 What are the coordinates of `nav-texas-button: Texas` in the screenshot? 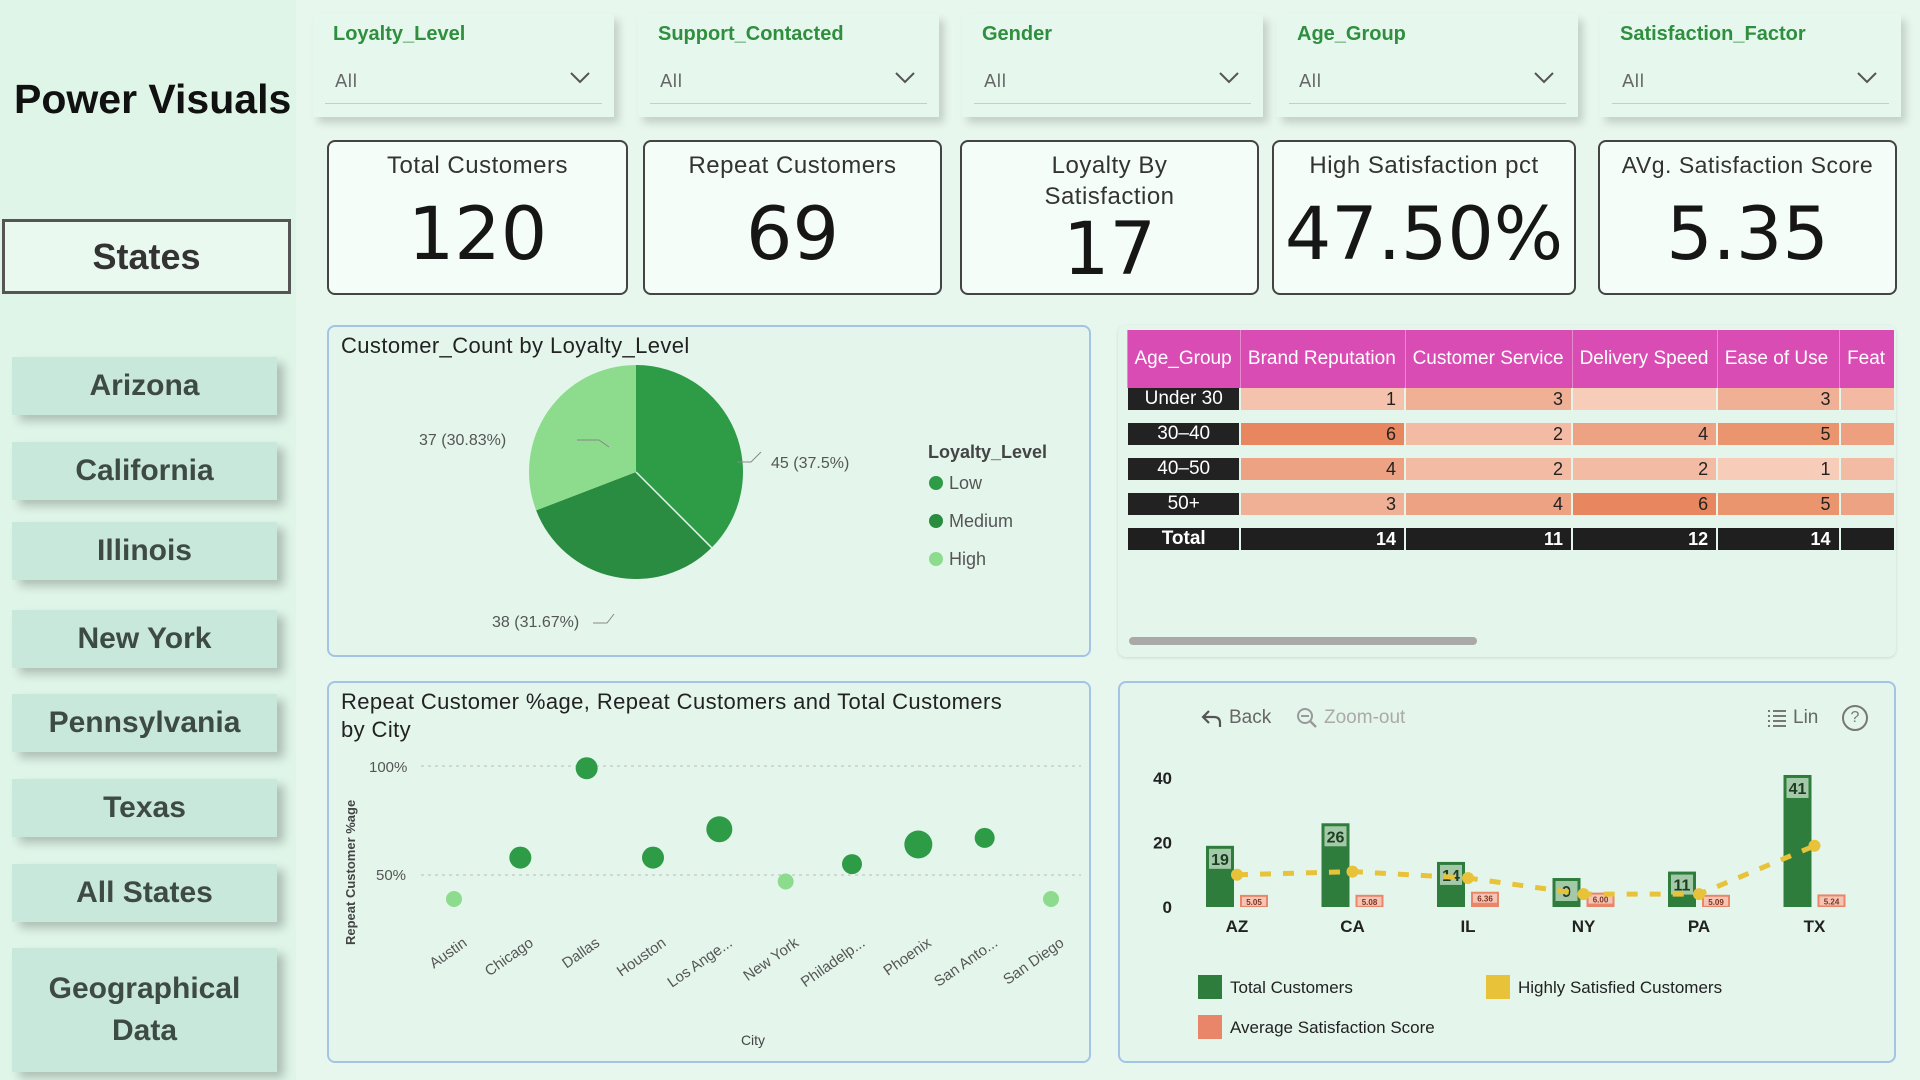 It's located at (144, 808).